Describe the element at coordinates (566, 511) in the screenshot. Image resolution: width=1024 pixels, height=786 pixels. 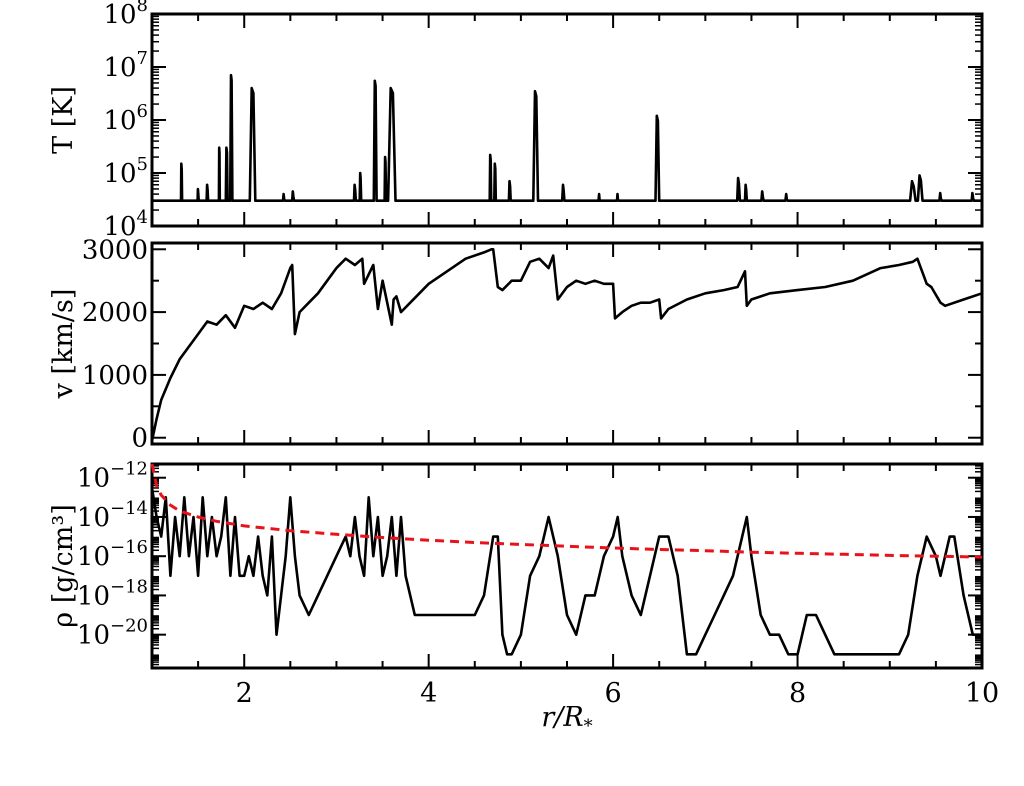
I see `density-reference-curve` at that location.